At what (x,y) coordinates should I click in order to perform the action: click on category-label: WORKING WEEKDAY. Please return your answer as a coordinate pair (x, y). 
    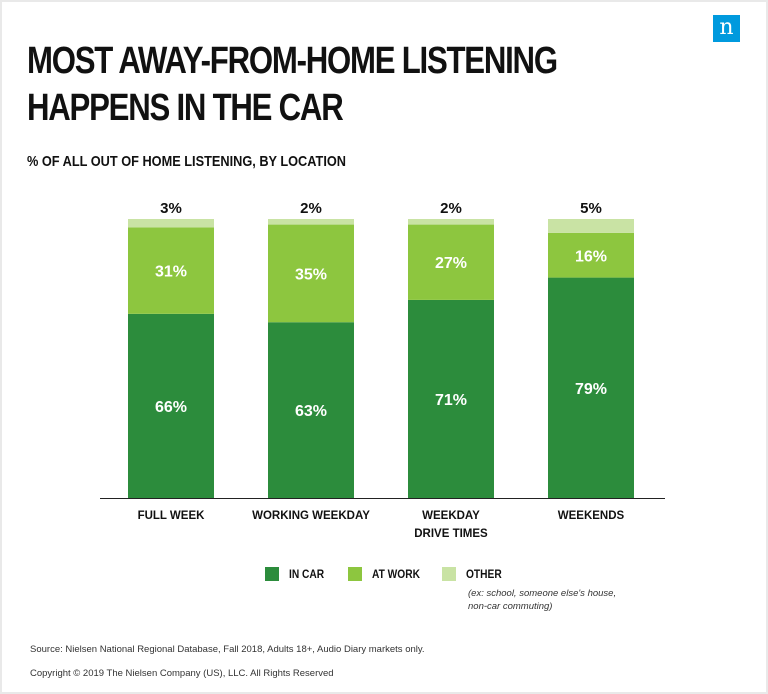
    Looking at the image, I should click on (311, 516).